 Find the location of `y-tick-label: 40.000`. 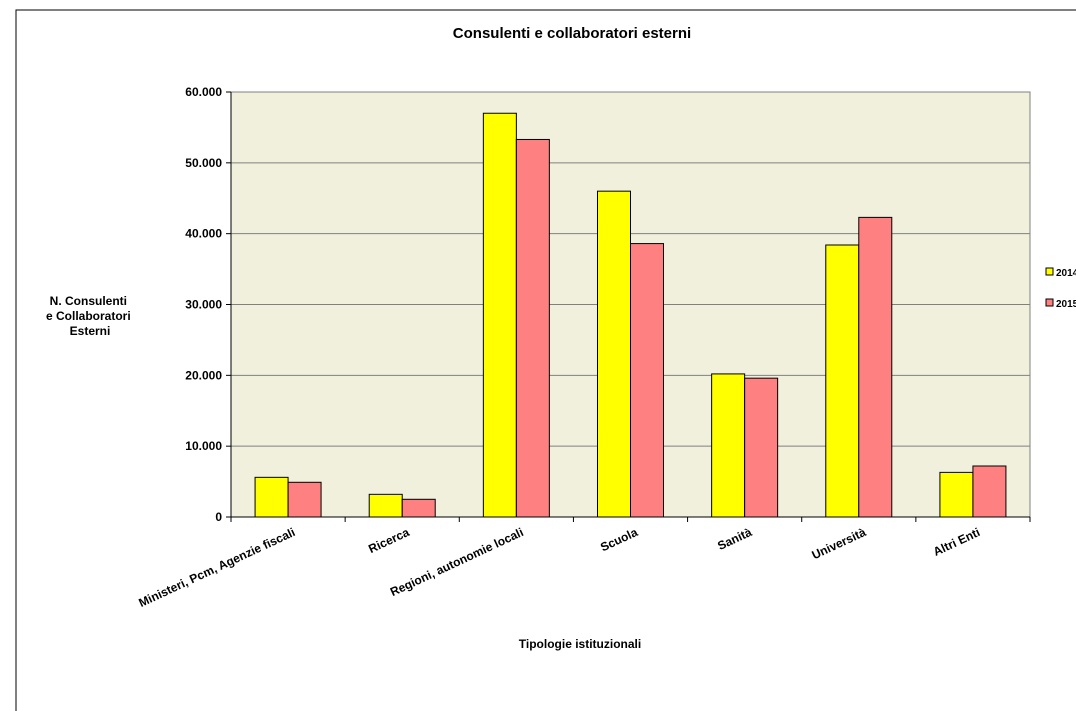

y-tick-label: 40.000 is located at coordinates (203, 234).